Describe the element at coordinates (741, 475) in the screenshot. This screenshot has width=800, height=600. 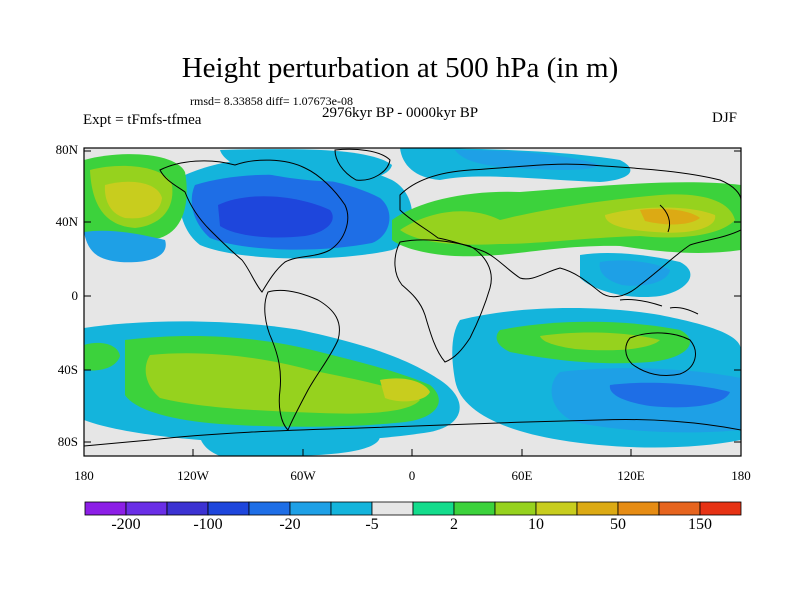
I see `lon-label-180e: 180` at that location.